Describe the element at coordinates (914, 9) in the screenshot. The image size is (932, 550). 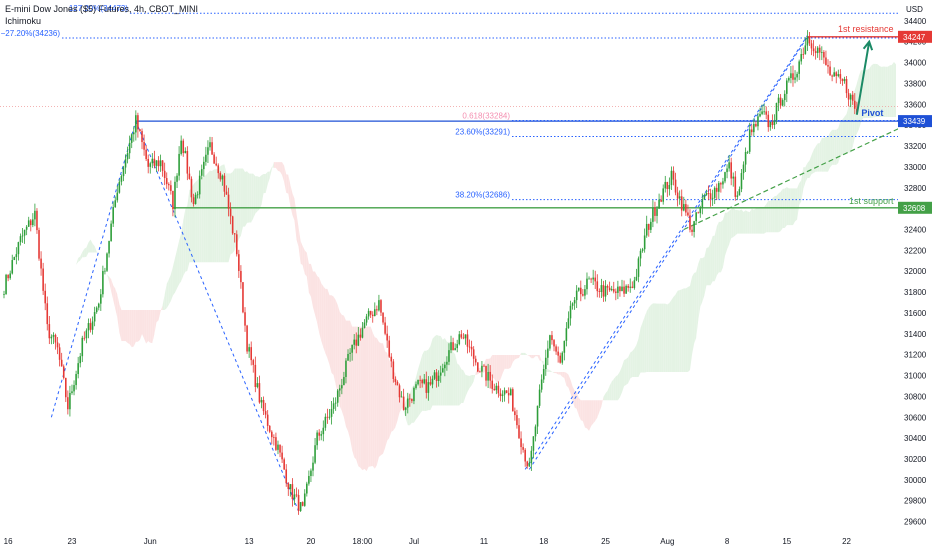
I see `price-axis-currency: USD` at that location.